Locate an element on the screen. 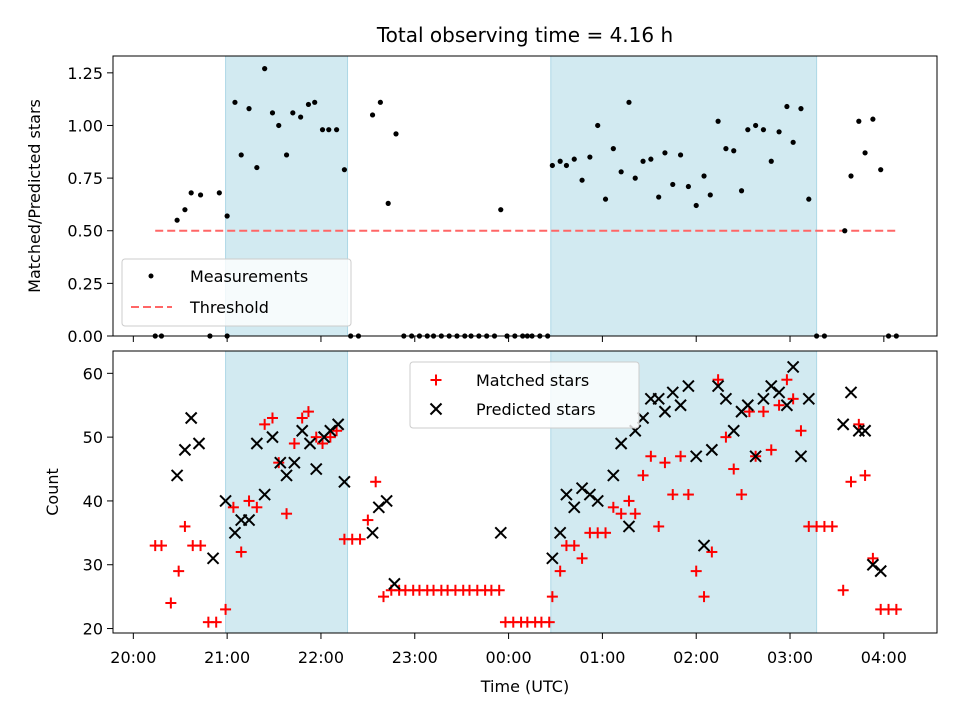 Image resolution: width=960 pixels, height=720 pixels. x-tick-label: 21:00 is located at coordinates (227, 657).